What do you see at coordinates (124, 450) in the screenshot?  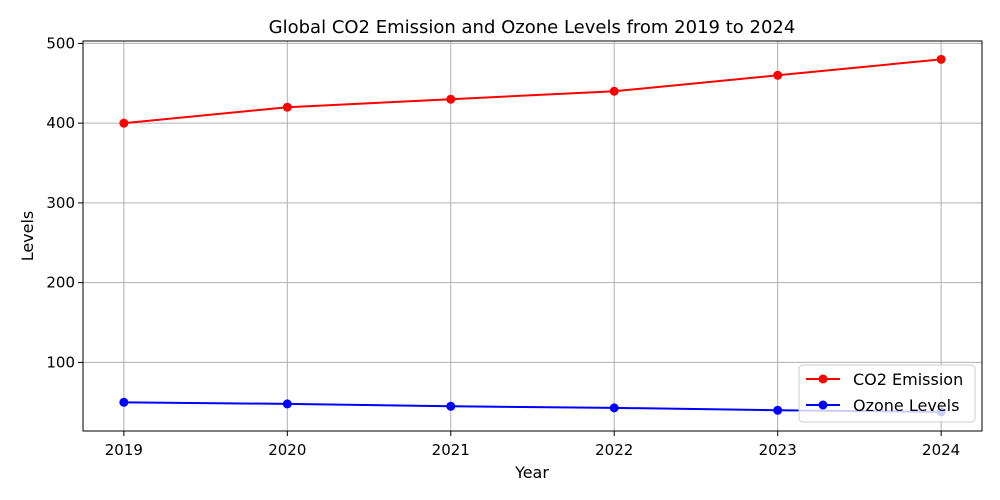 I see `x-tick-label: 2019` at bounding box center [124, 450].